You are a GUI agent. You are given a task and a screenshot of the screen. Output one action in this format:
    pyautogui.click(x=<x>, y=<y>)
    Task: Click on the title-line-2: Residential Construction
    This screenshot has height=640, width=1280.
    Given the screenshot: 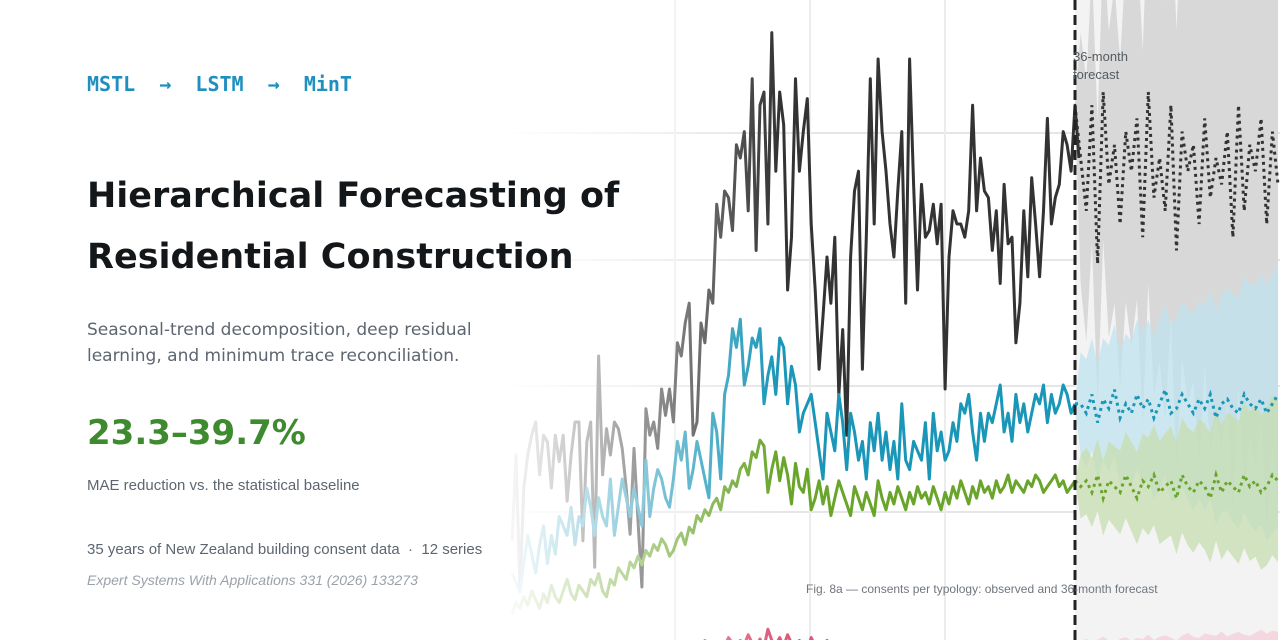 What is the action you would take?
    pyautogui.click(x=330, y=257)
    